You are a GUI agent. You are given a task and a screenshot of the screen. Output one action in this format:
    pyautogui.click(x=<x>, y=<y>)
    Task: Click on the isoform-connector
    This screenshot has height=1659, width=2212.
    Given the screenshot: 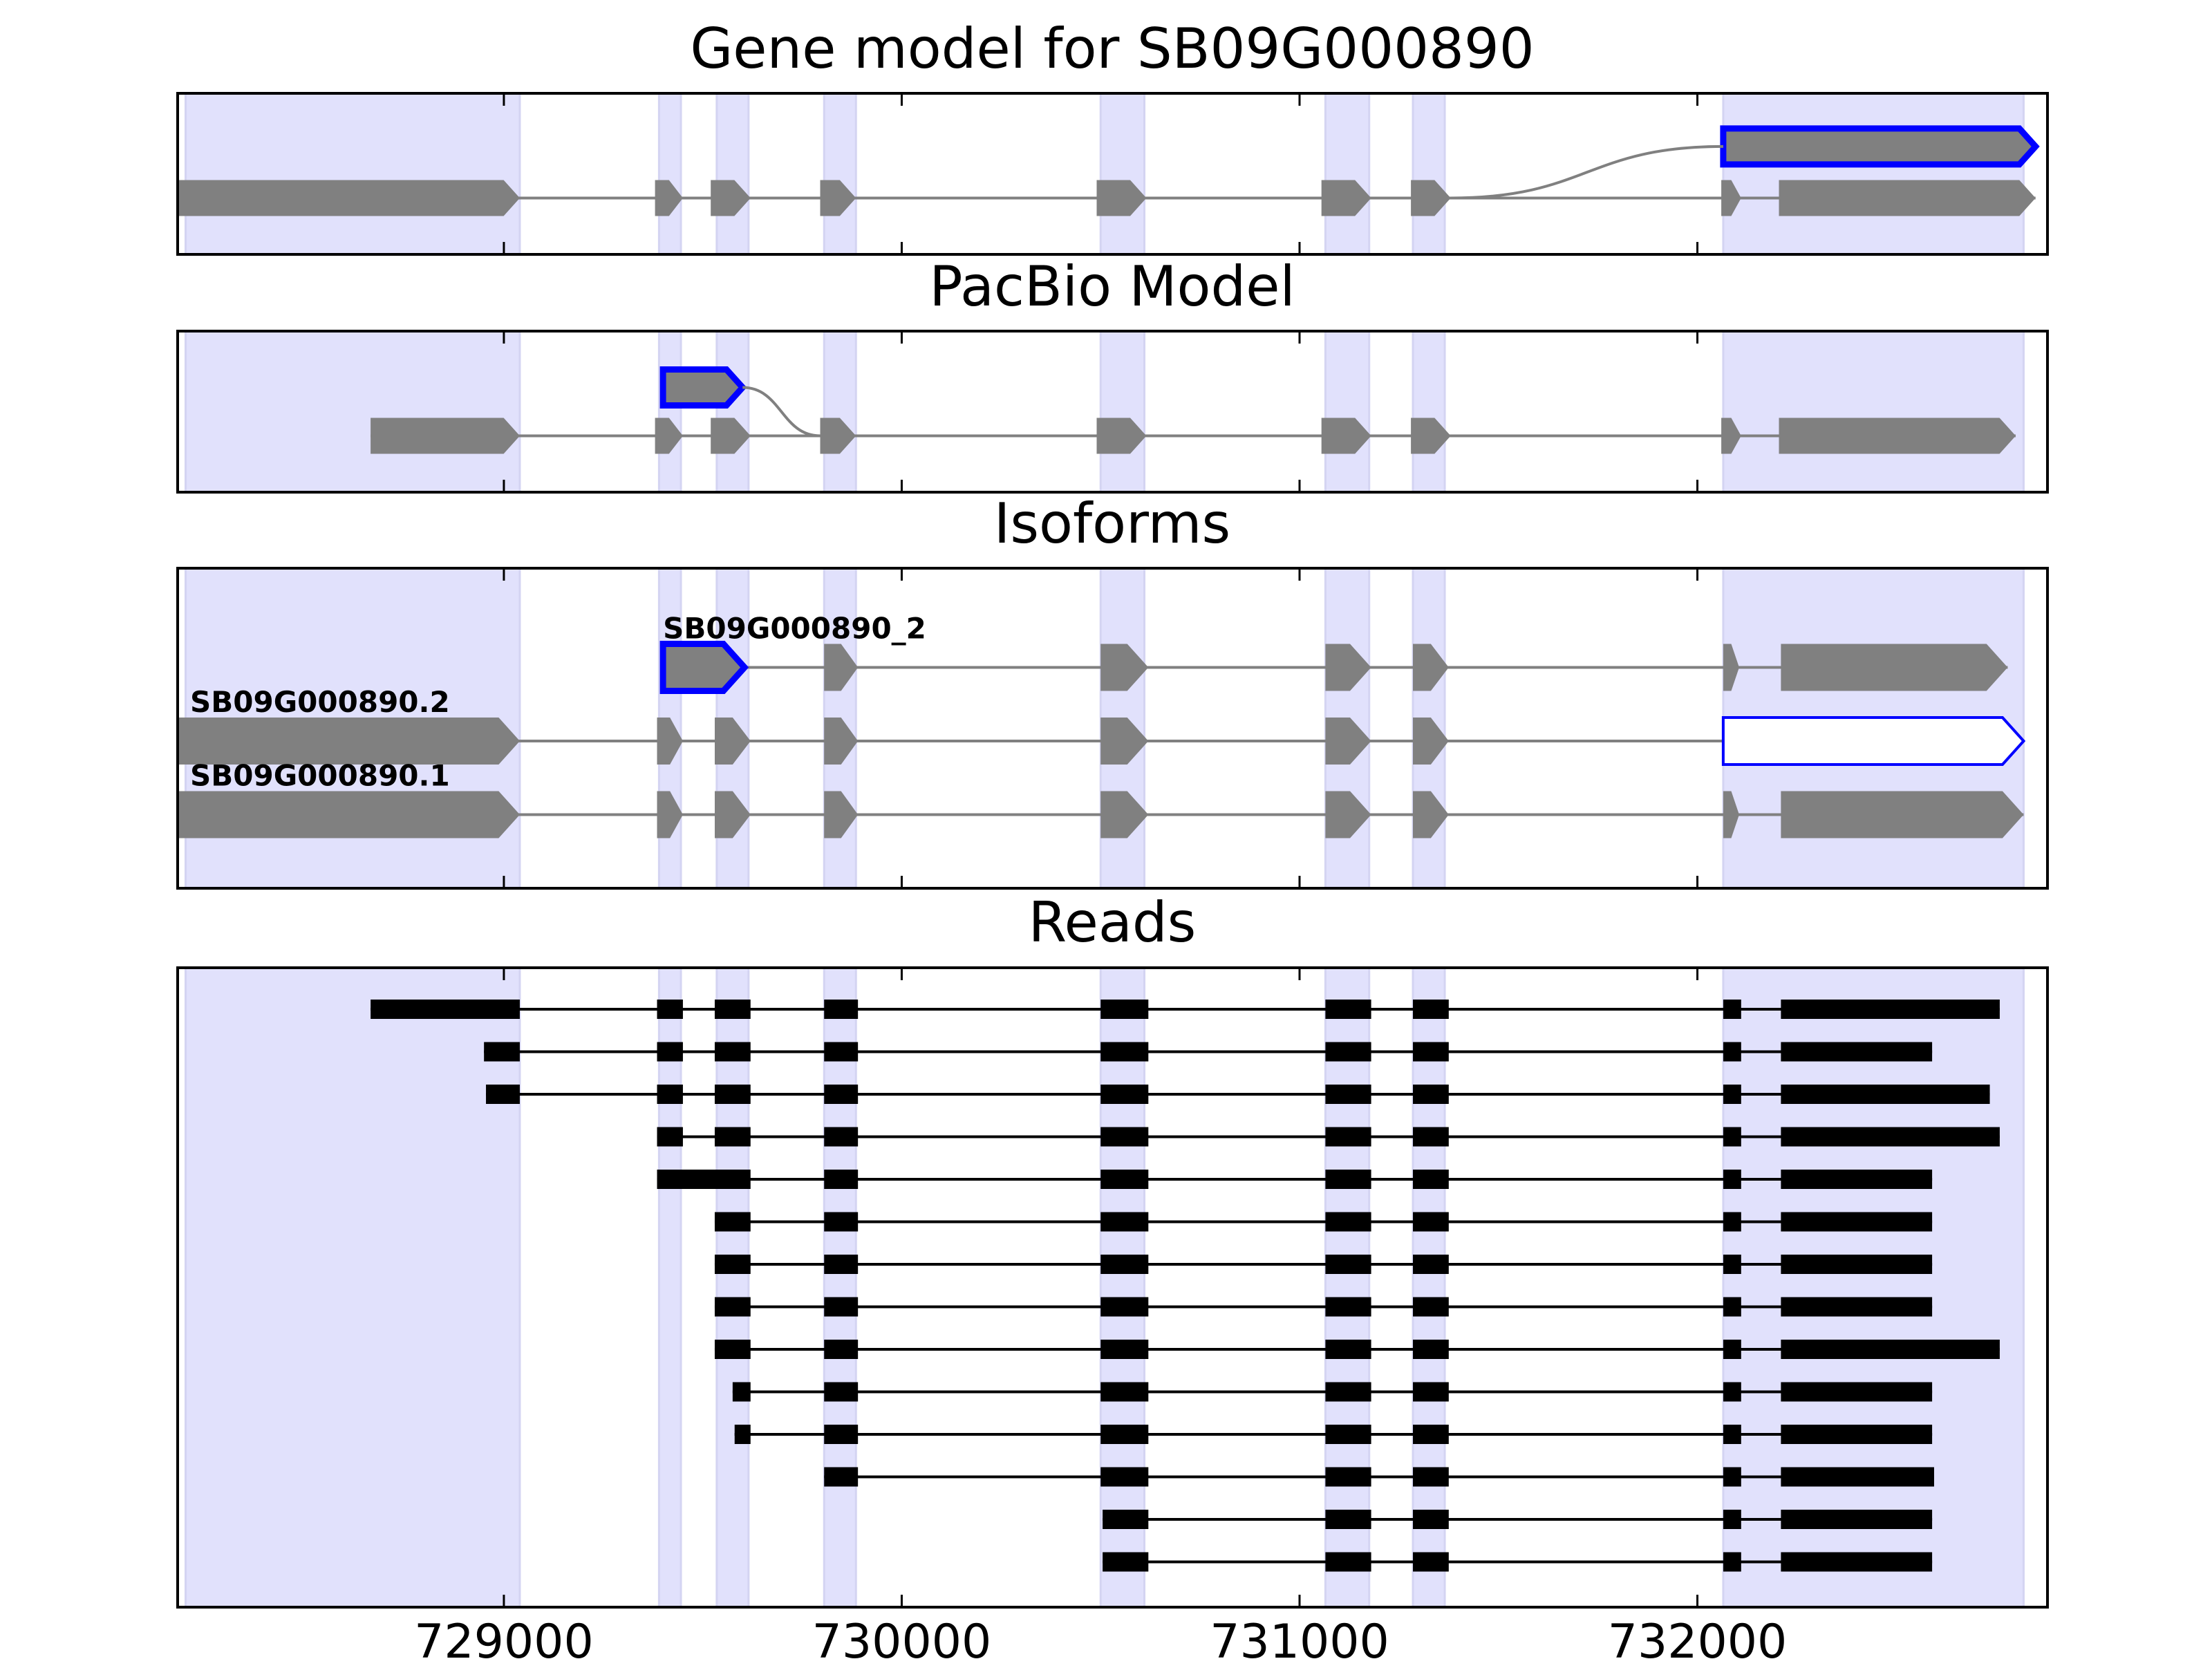 What is the action you would take?
    pyautogui.click(x=1586, y=172)
    